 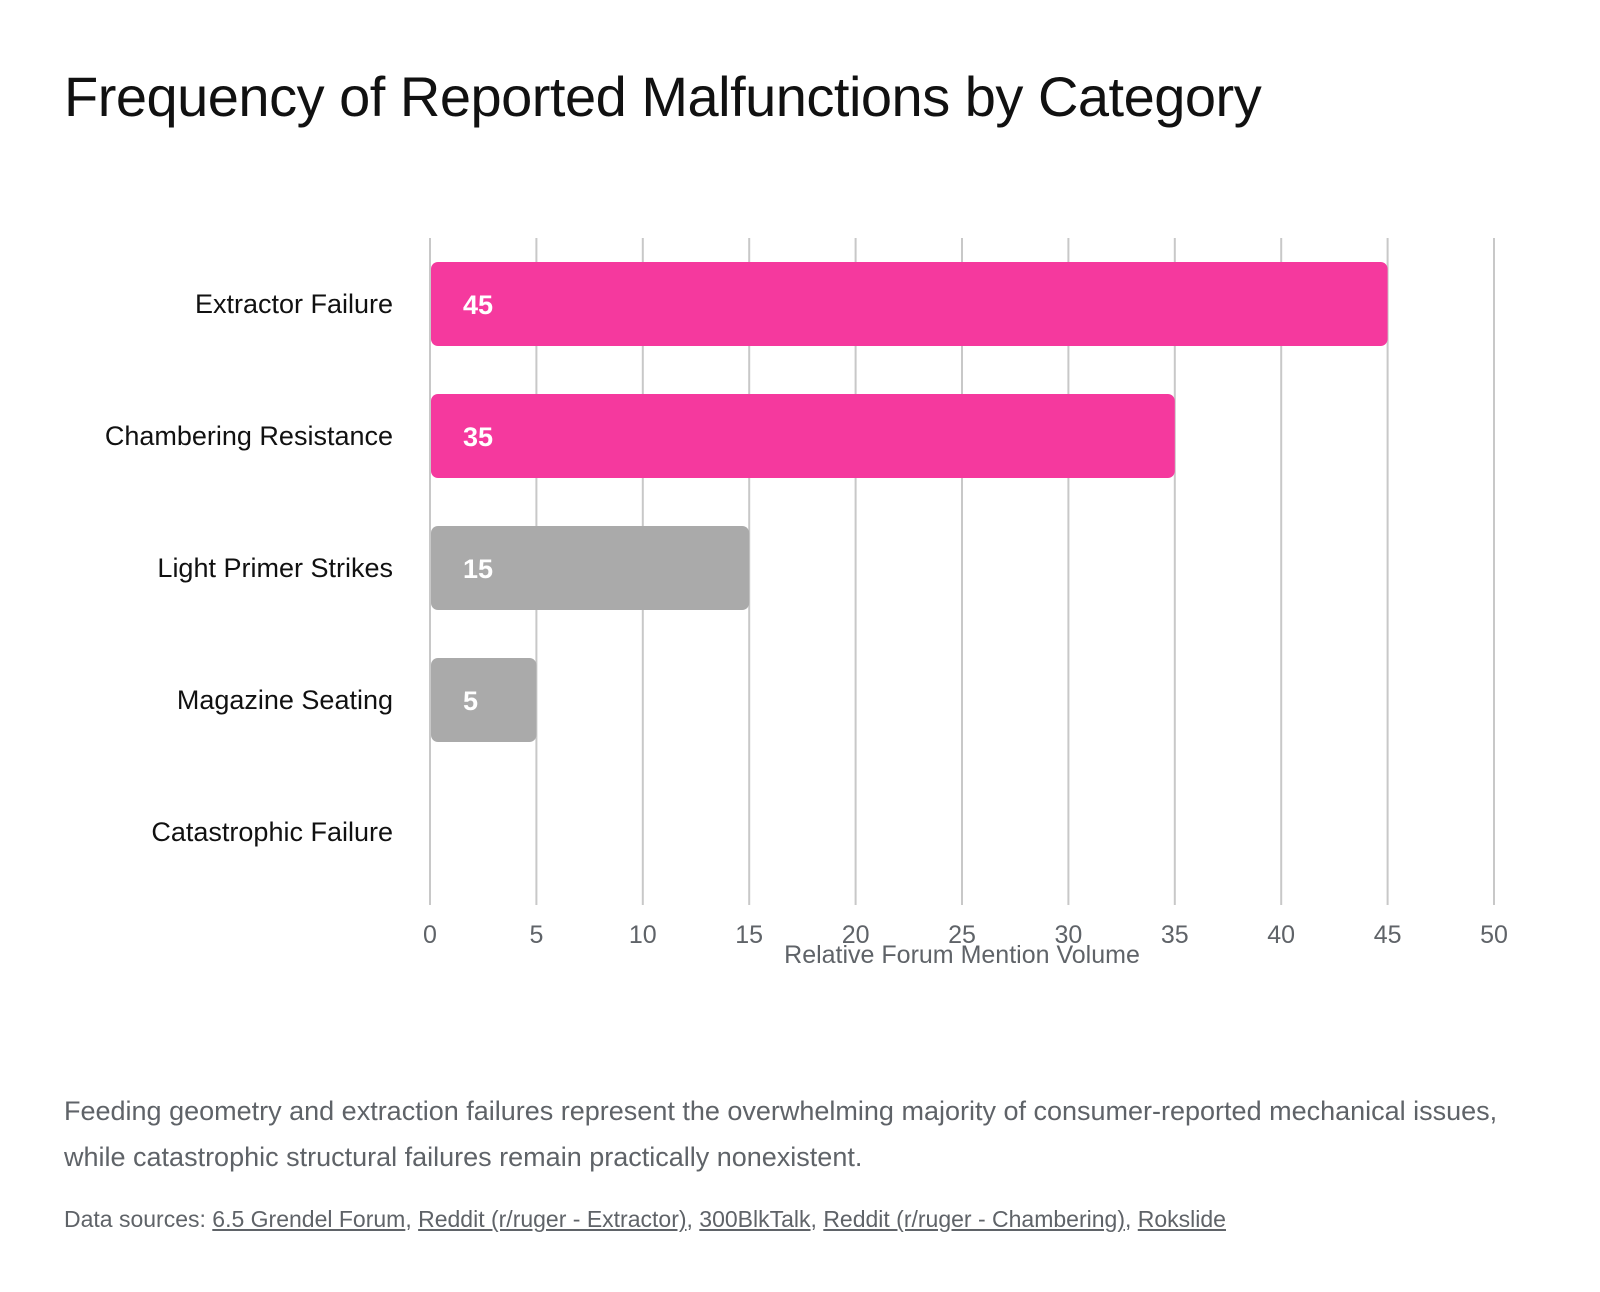 What do you see at coordinates (478, 569) in the screenshot?
I see `bar-value-label: 15` at bounding box center [478, 569].